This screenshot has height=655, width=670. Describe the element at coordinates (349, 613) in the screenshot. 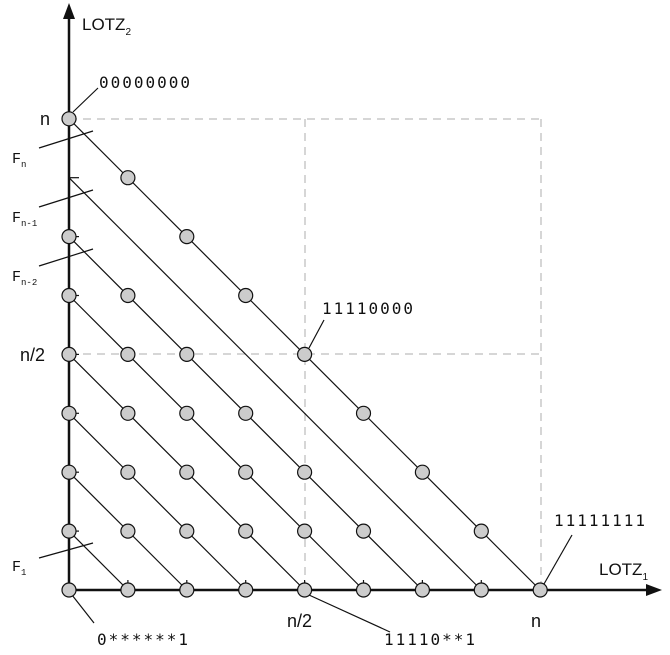

I see `leader-bottom-mid` at that location.